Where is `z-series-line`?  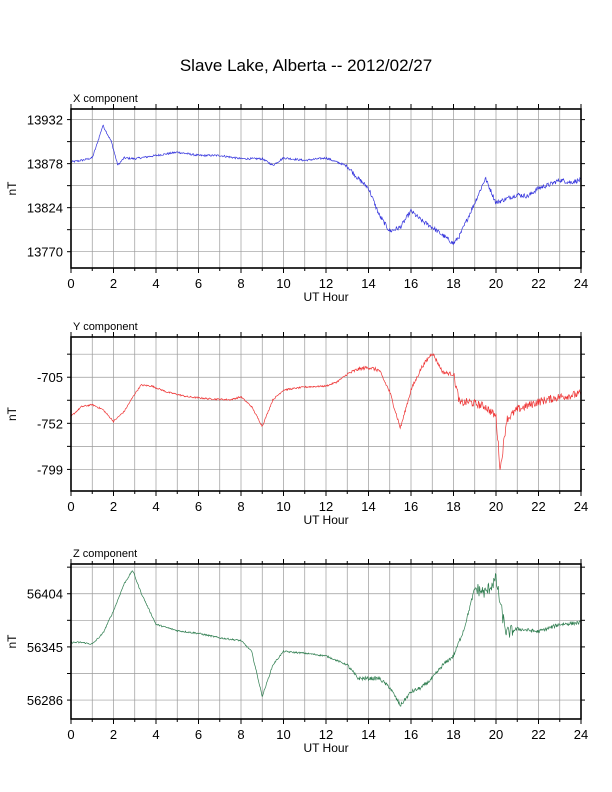
z-series-line is located at coordinates (326, 638).